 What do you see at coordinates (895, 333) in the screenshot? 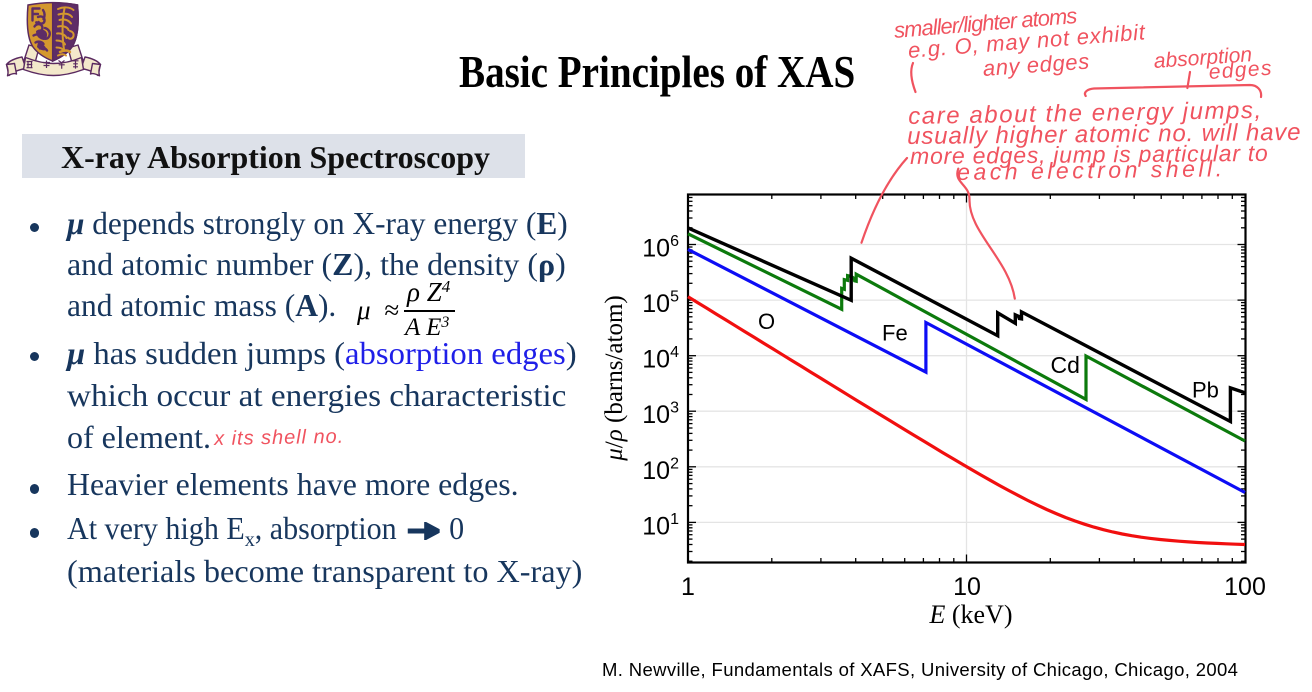
I see `svg-text: Fe` at bounding box center [895, 333].